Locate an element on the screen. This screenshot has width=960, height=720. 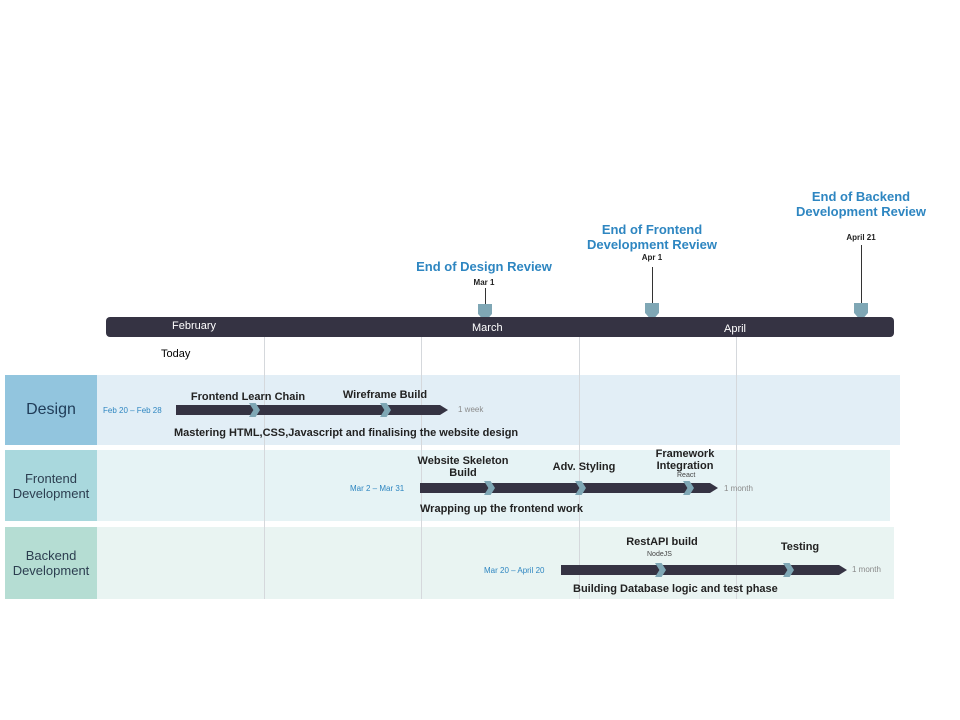
today-label: Today is located at coordinates (176, 354).